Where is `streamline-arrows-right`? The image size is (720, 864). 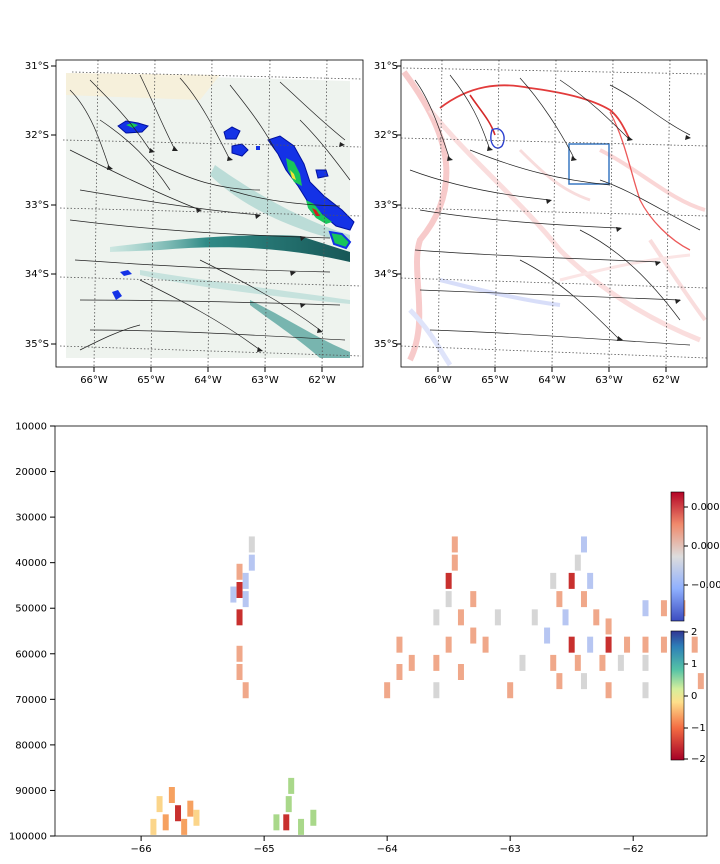 streamline-arrows-right is located at coordinates (569, 238).